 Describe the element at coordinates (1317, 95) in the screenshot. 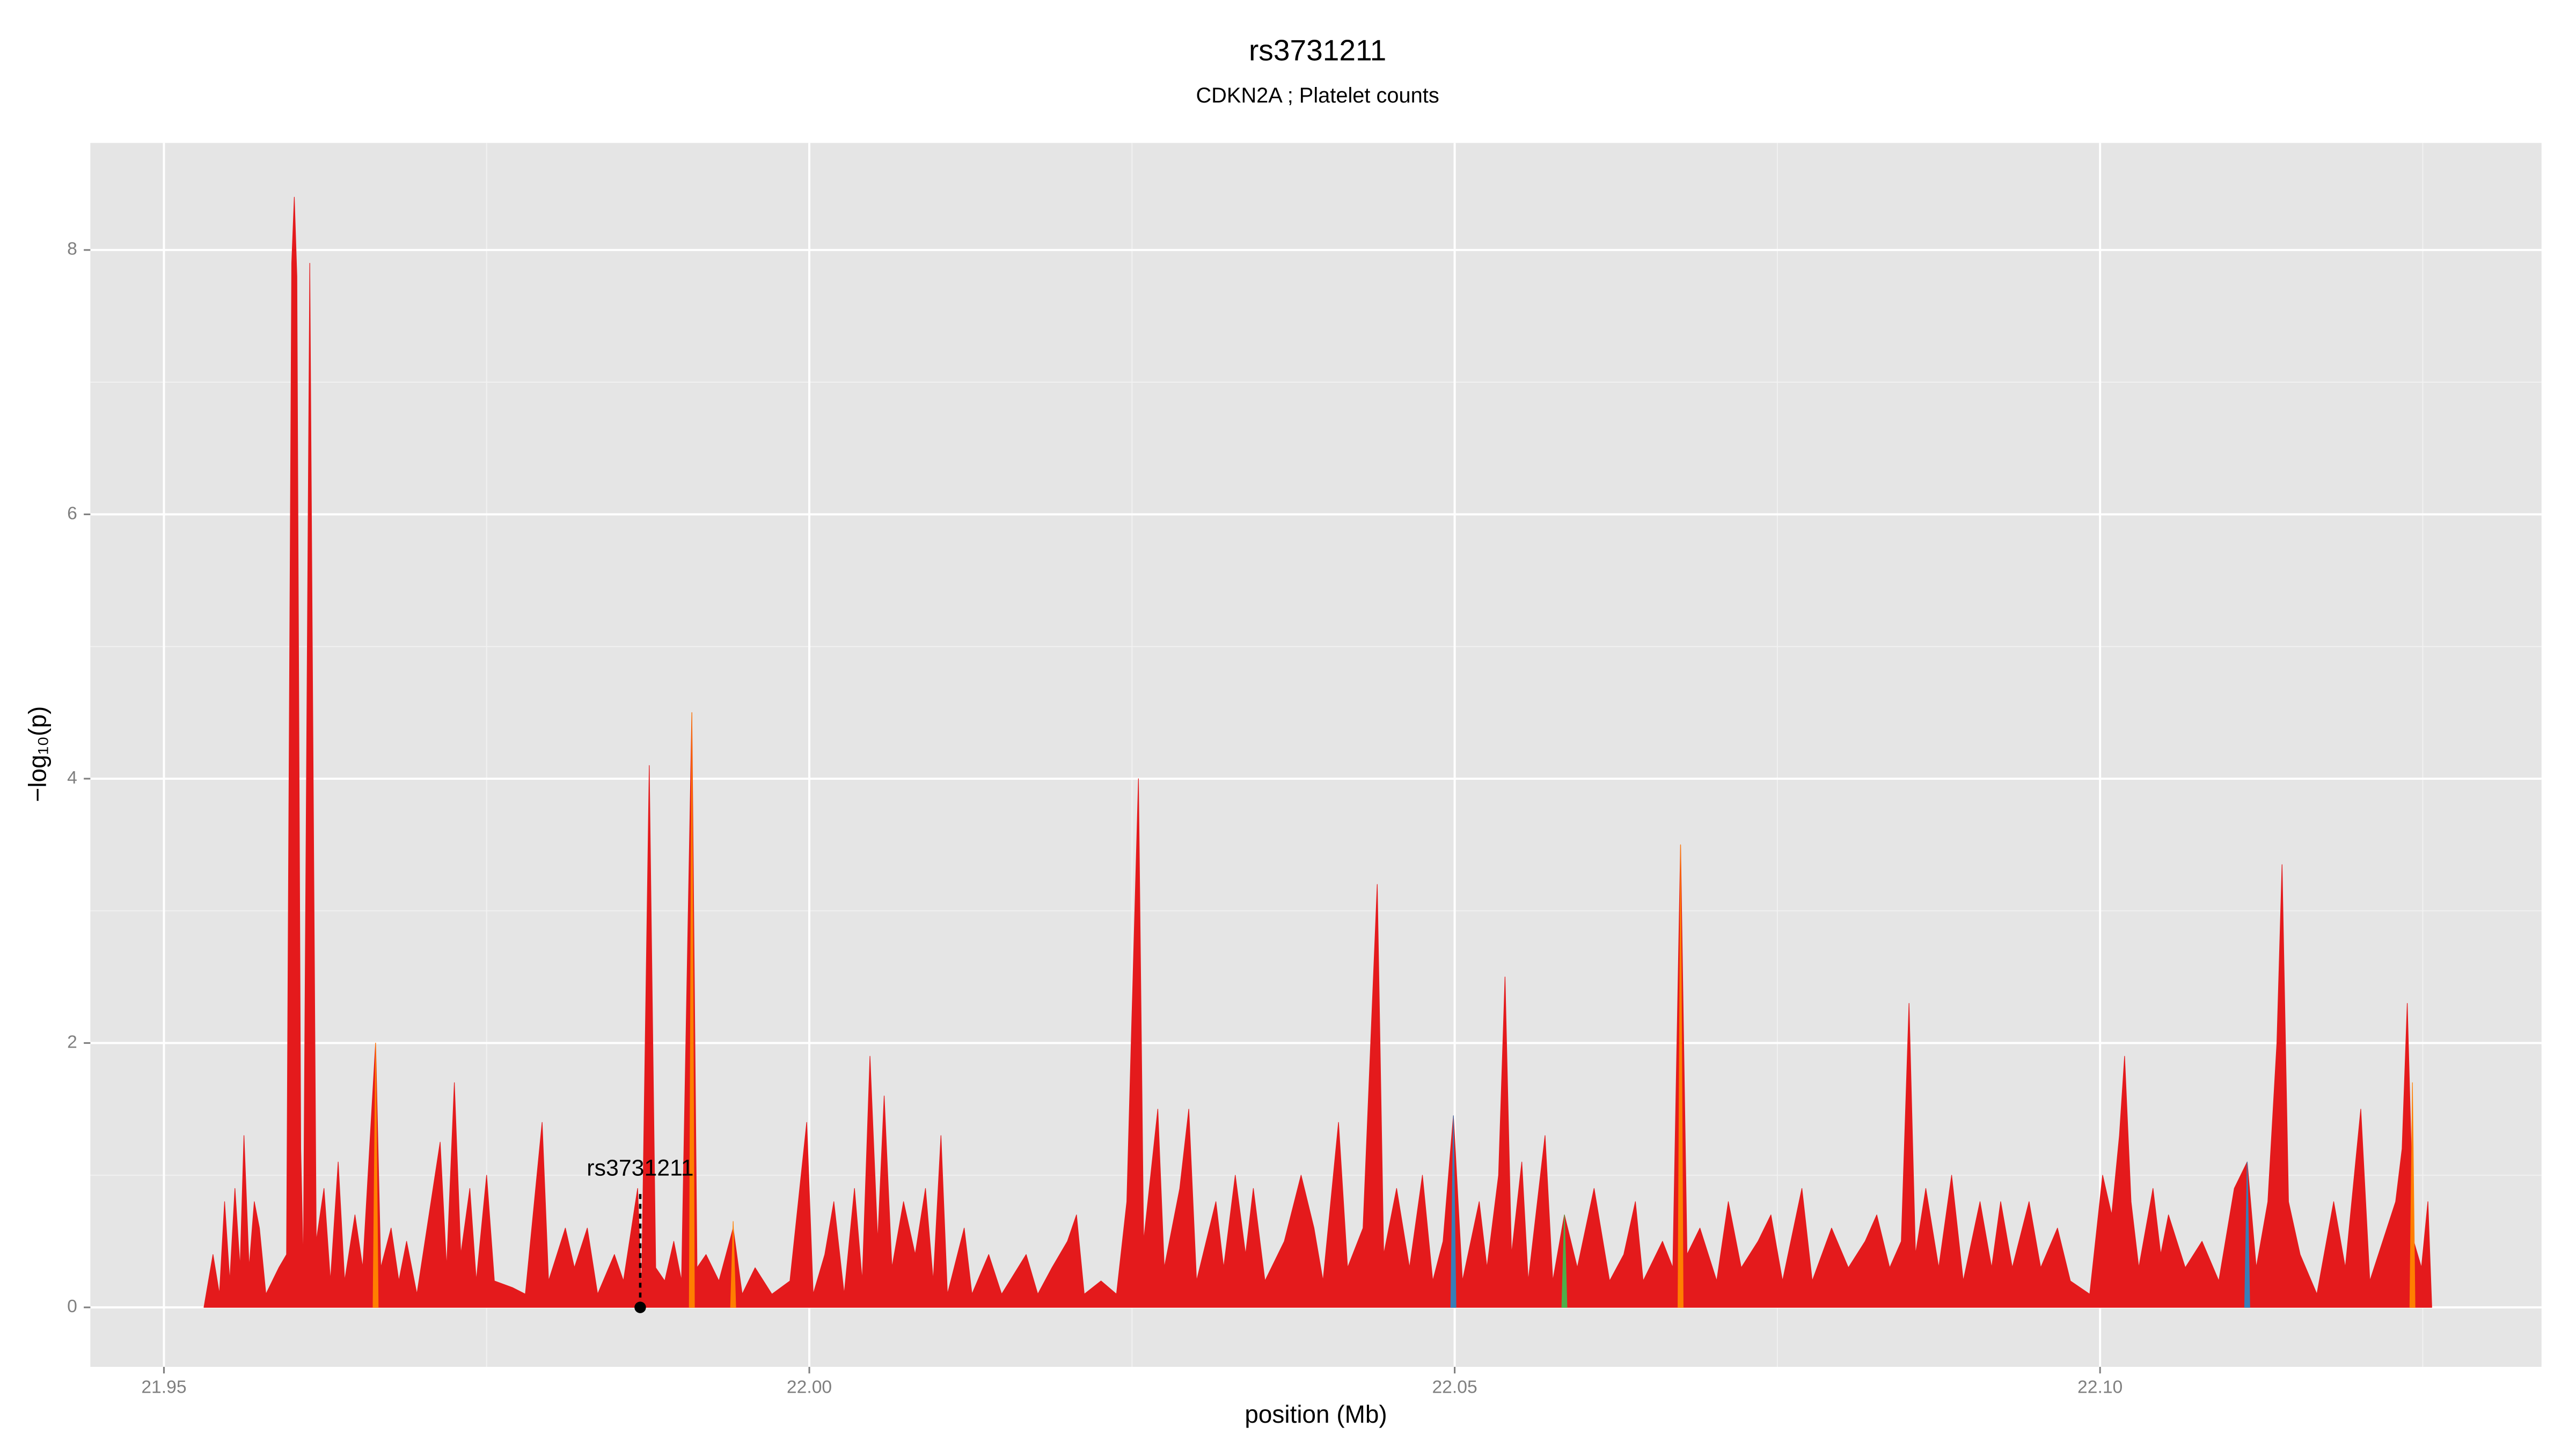

I see `chart-subtitle: CDKN2A ; Platelet counts` at that location.